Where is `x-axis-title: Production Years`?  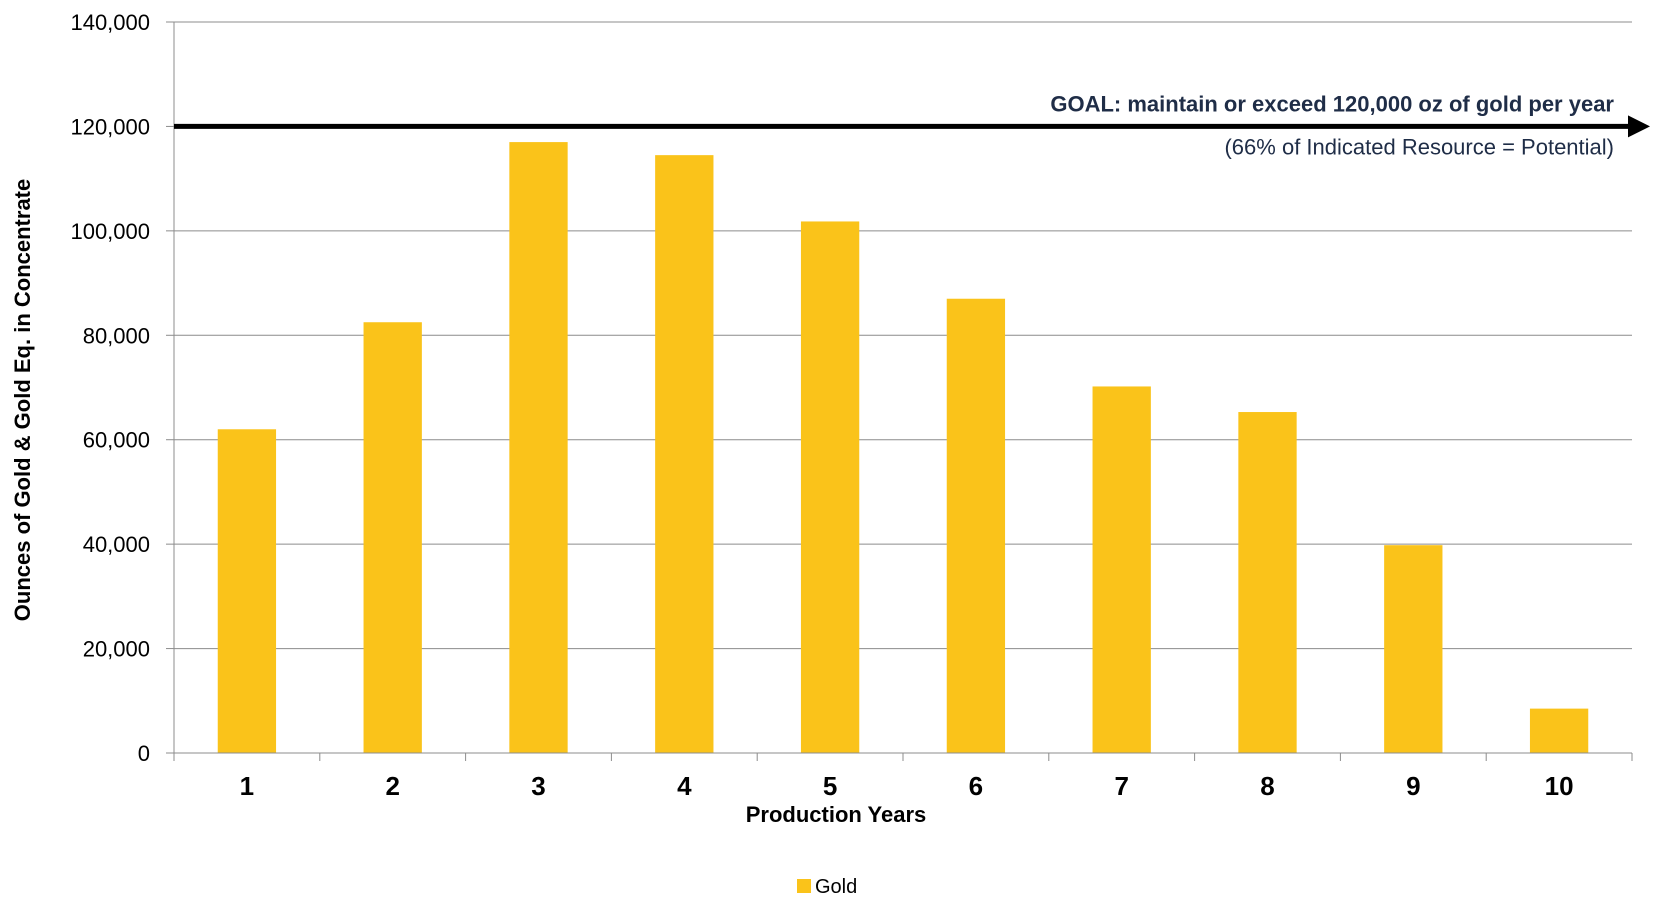
x-axis-title: Production Years is located at coordinates (836, 814).